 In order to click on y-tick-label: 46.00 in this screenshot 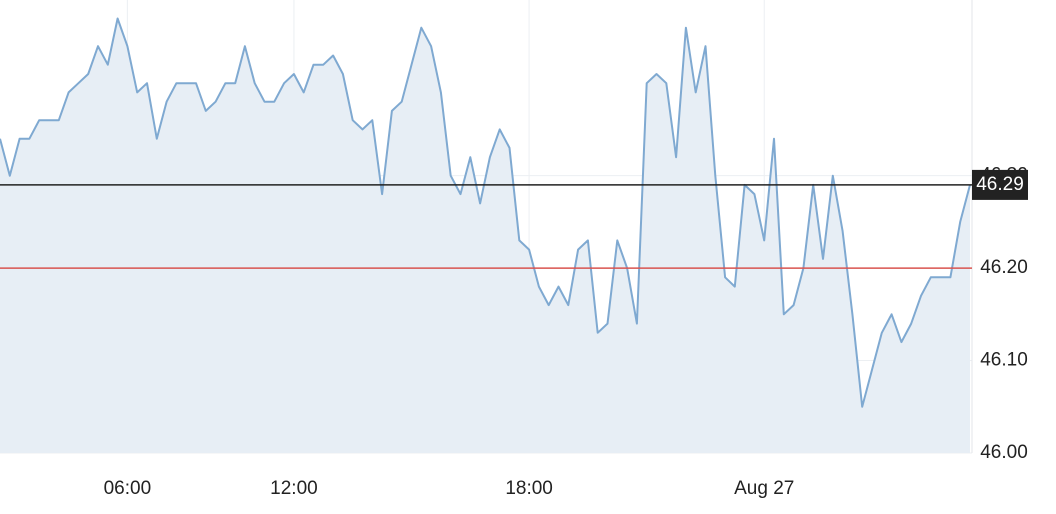, I will do `click(1004, 452)`.